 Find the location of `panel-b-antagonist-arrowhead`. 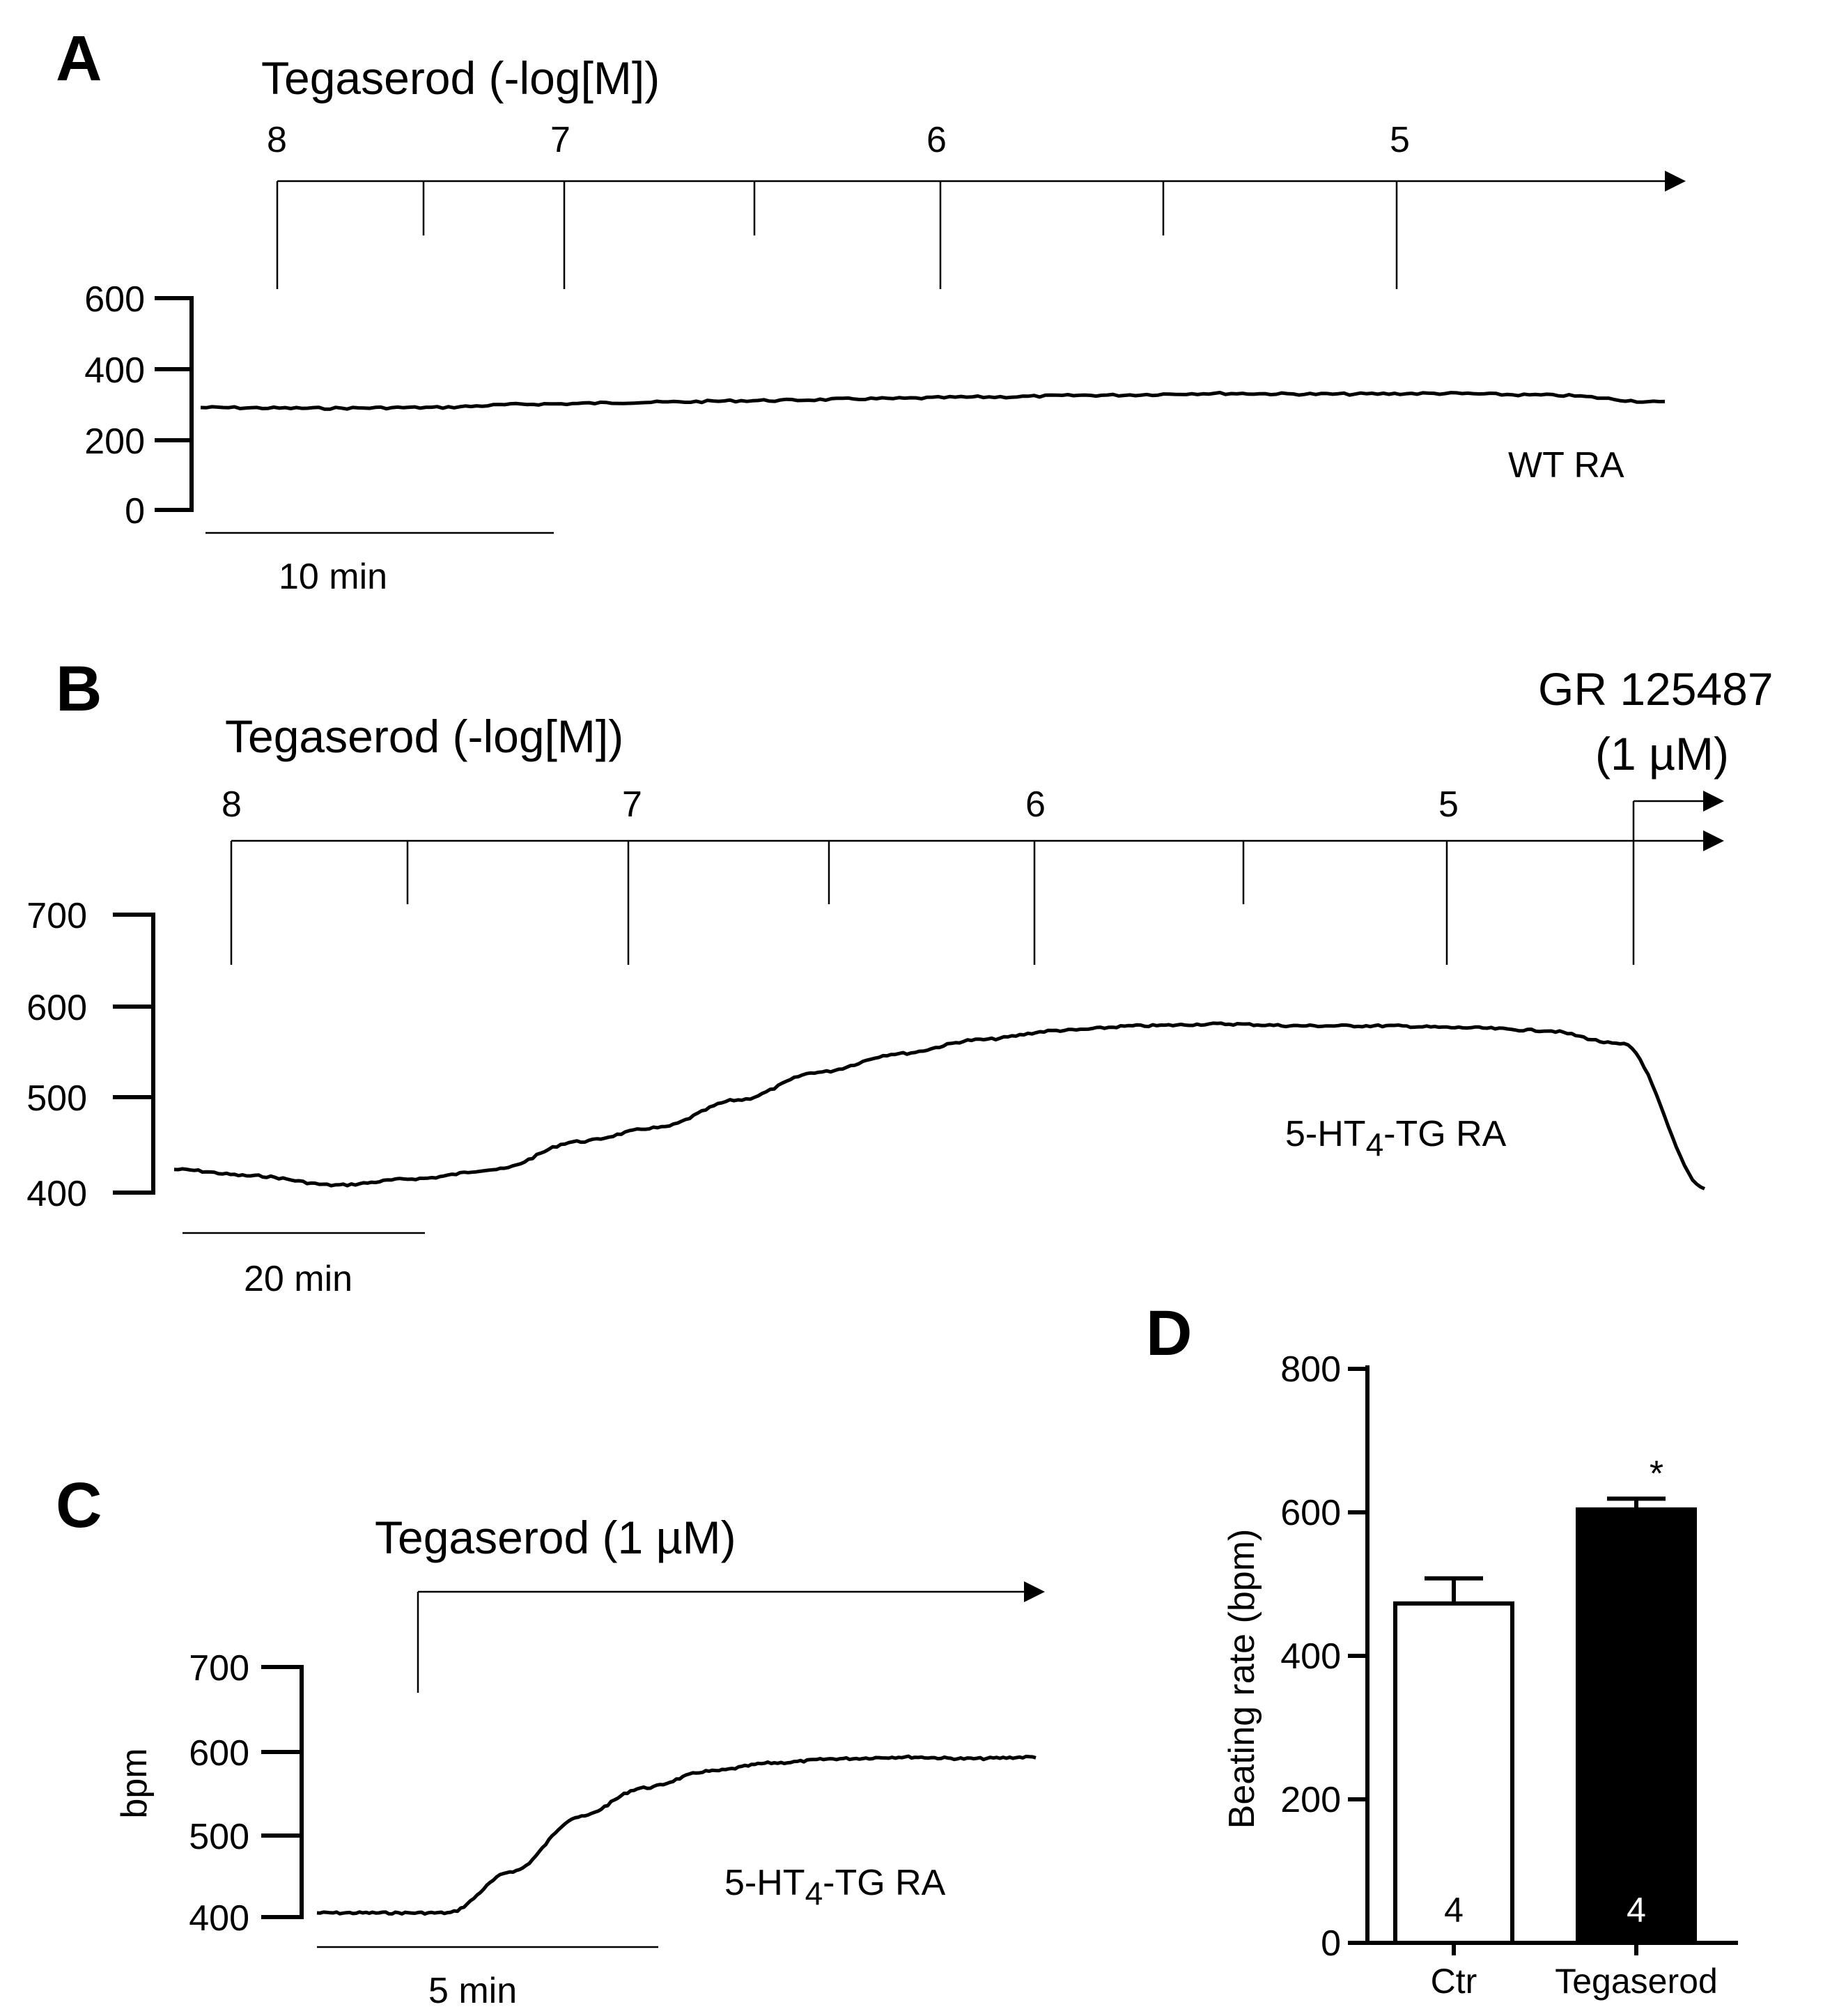

panel-b-antagonist-arrowhead is located at coordinates (1713, 801).